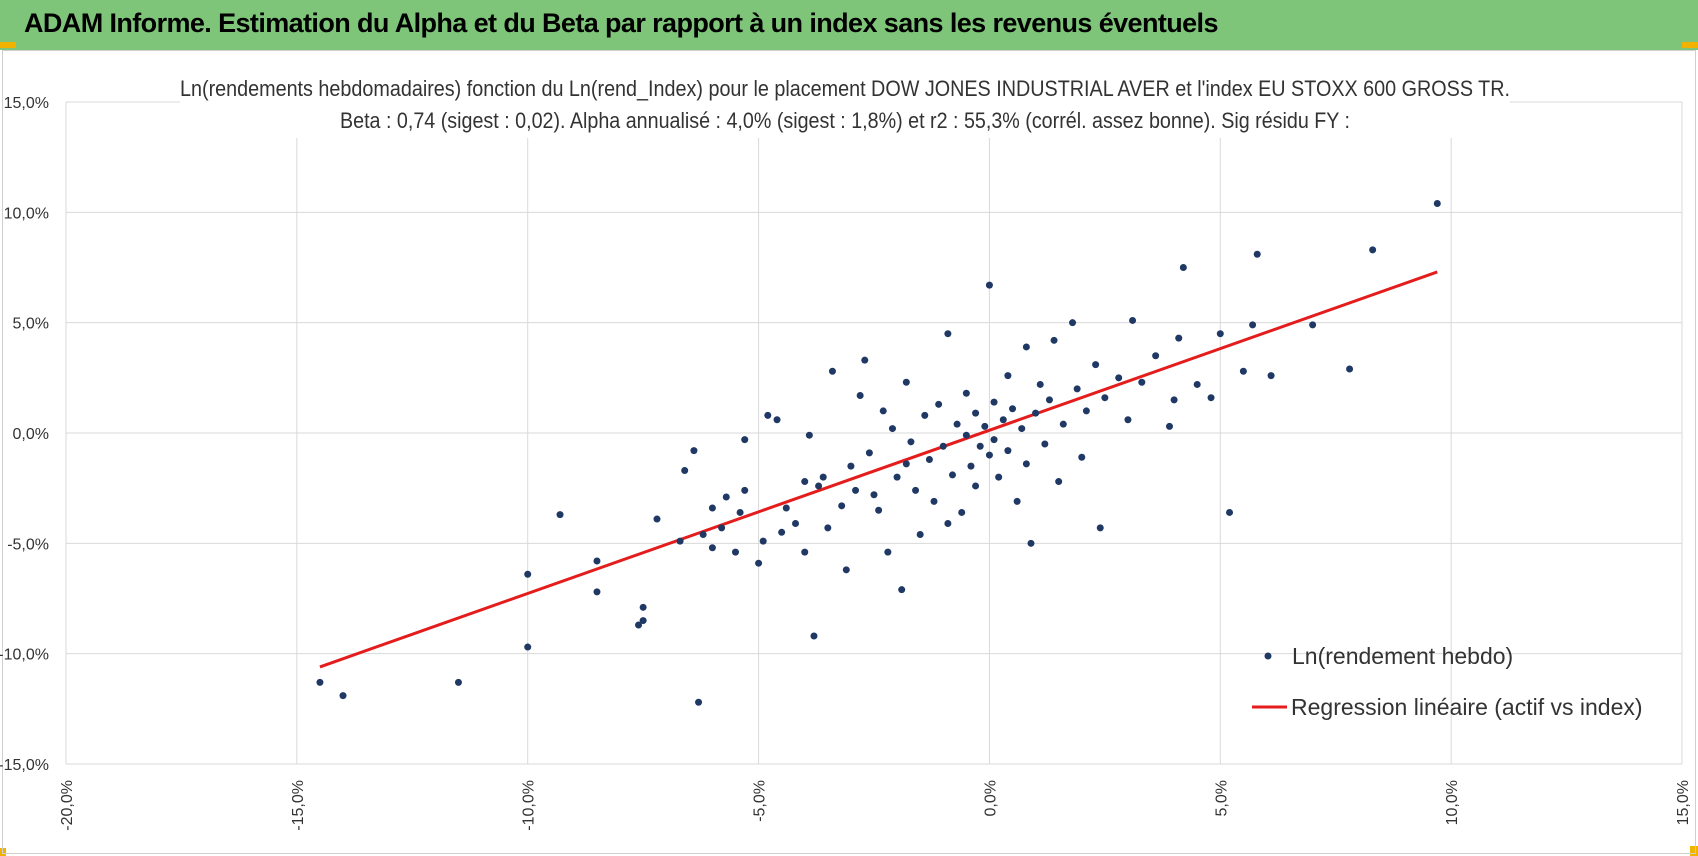  What do you see at coordinates (760, 801) in the screenshot?
I see `x-tick-label: -5,0%` at bounding box center [760, 801].